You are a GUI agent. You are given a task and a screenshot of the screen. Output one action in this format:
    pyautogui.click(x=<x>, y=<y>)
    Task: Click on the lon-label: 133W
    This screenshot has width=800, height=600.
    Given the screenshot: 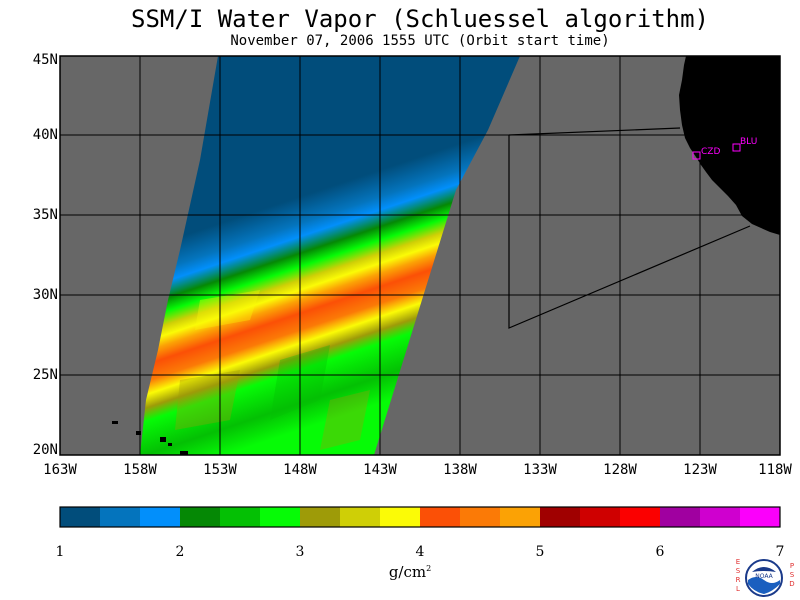 What is the action you would take?
    pyautogui.click(x=540, y=470)
    